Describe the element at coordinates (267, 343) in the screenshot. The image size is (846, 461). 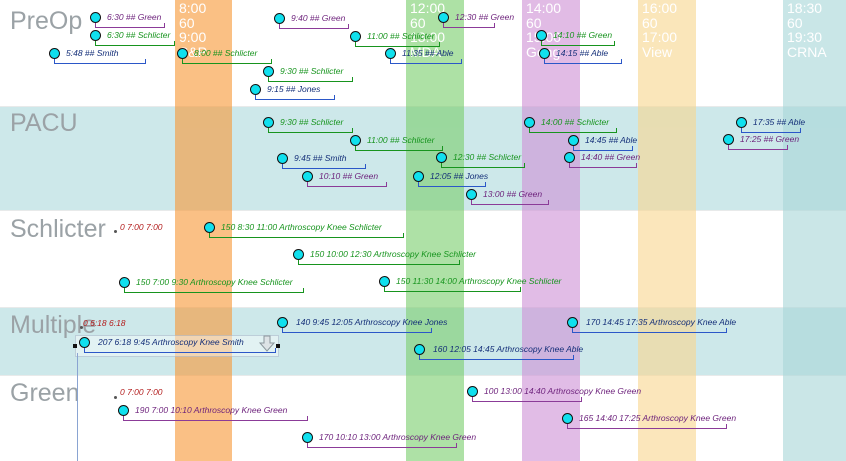
I see `drag-arrow-icon` at that location.